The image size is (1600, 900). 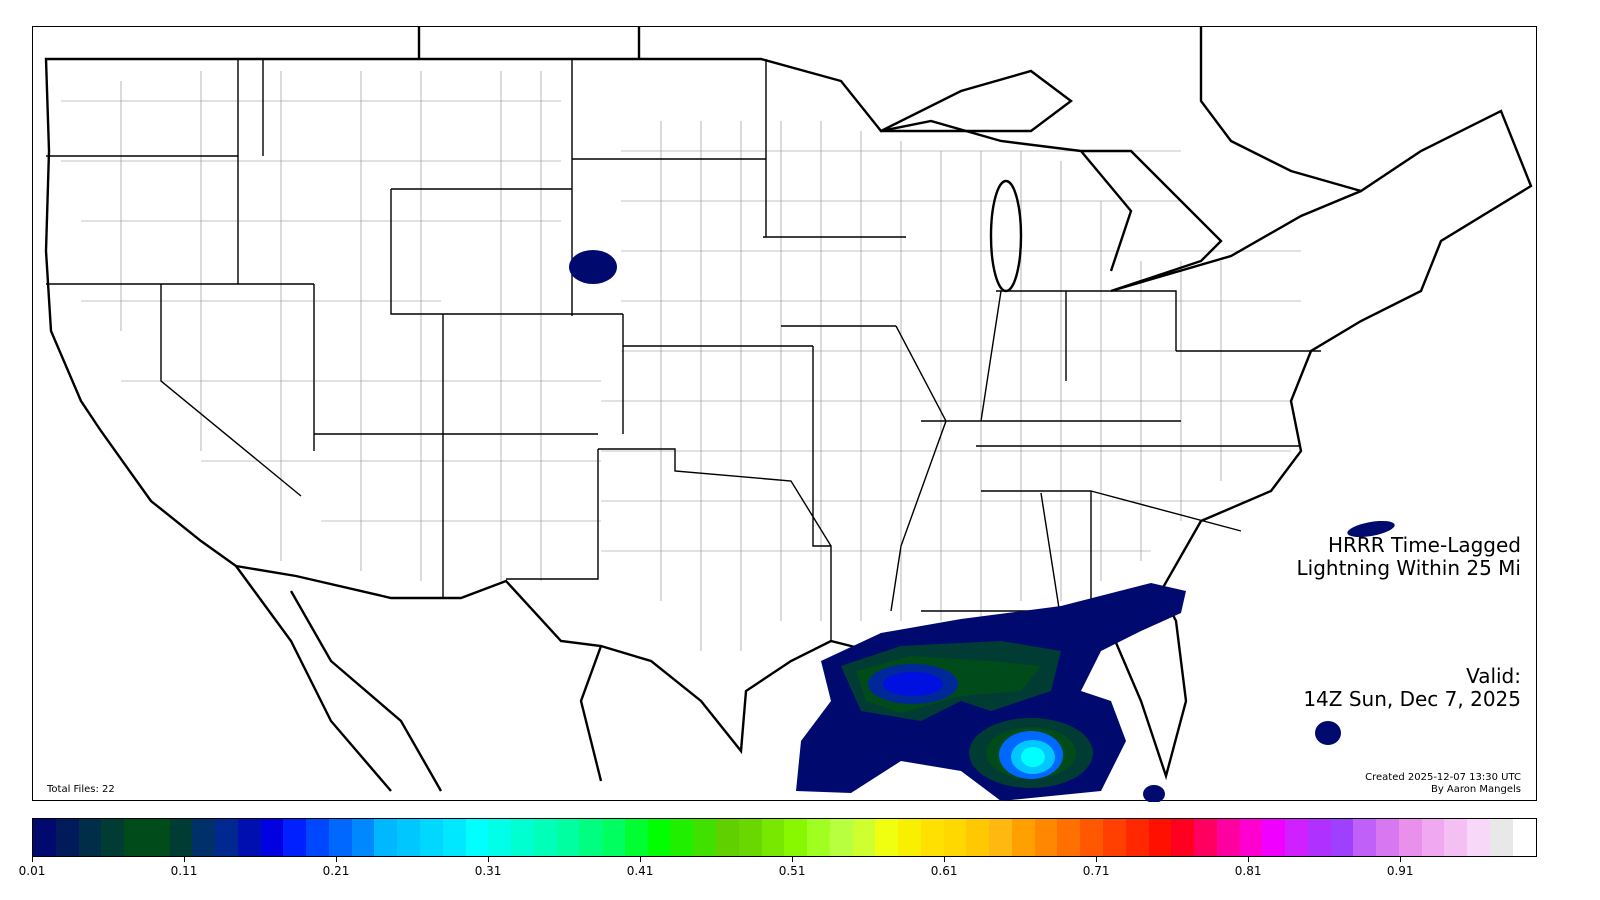 I want to click on colorbar-tick-label: 0.41, so click(x=640, y=871).